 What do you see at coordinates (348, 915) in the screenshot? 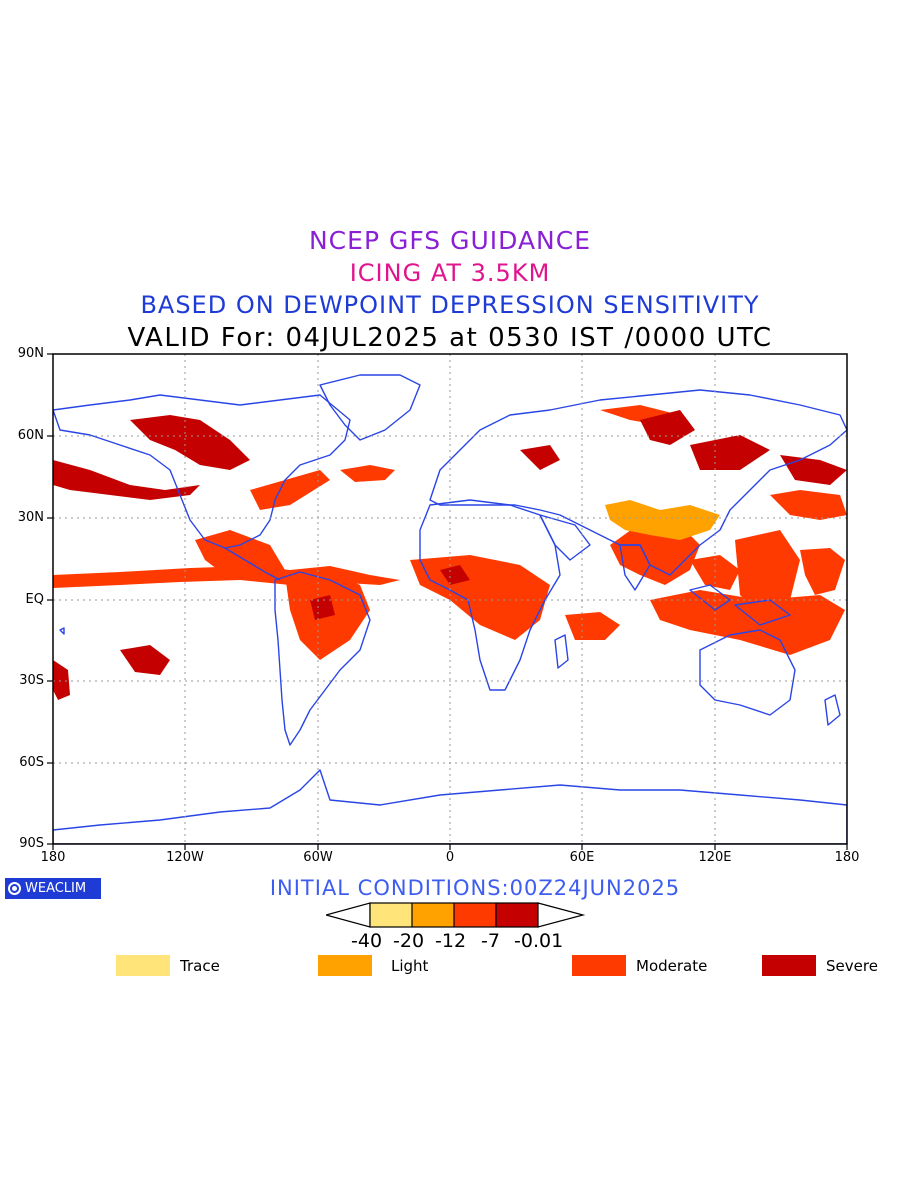
I see `colorbar-low-arrow` at bounding box center [348, 915].